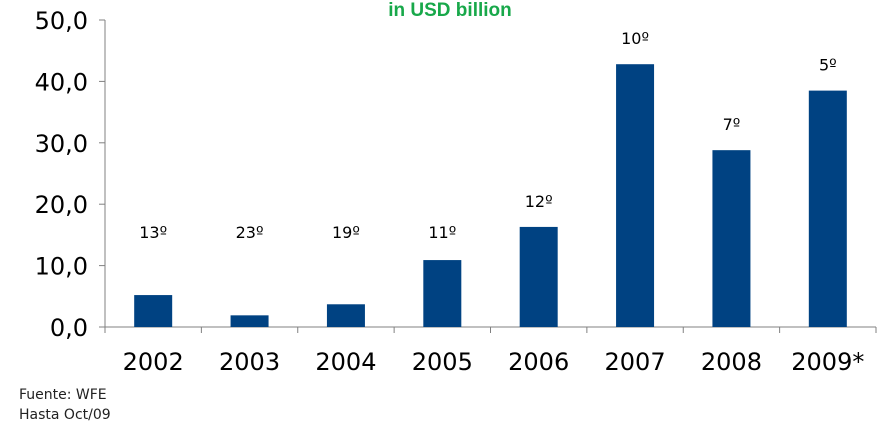 The height and width of the screenshot is (434, 881). What do you see at coordinates (828, 65) in the screenshot?
I see `bar-rank-label: 5º` at bounding box center [828, 65].